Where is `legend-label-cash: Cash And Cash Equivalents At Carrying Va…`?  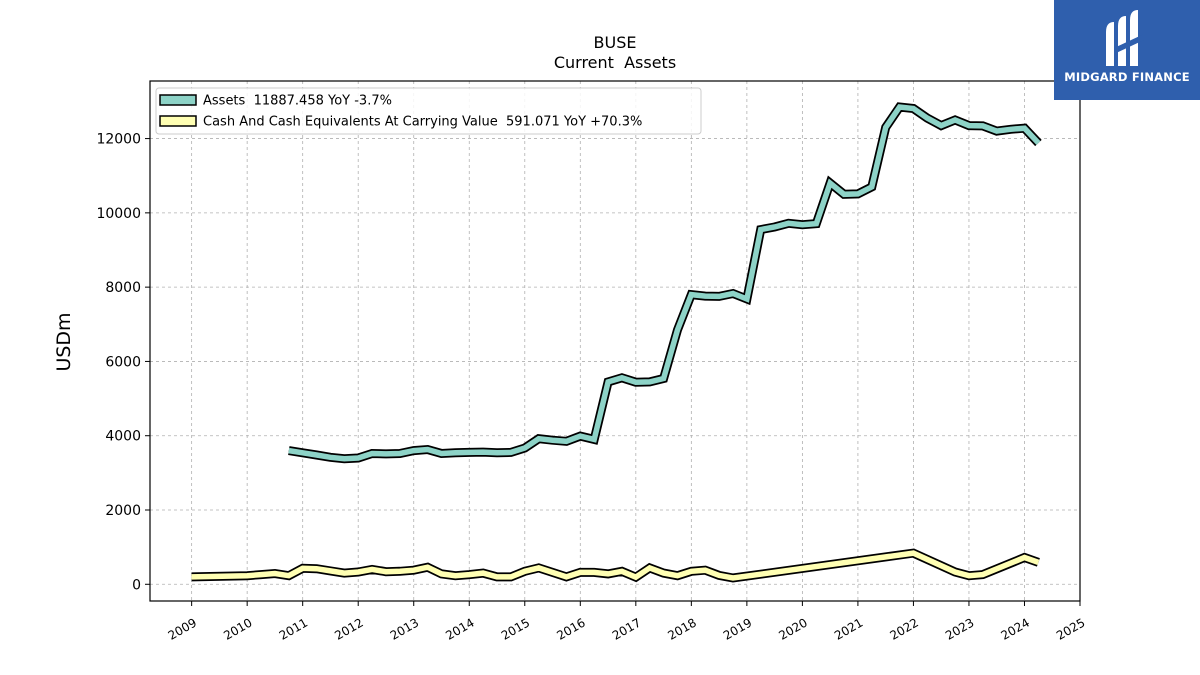
legend-label-cash: Cash And Cash Equivalents At Carrying Va… is located at coordinates (422, 122).